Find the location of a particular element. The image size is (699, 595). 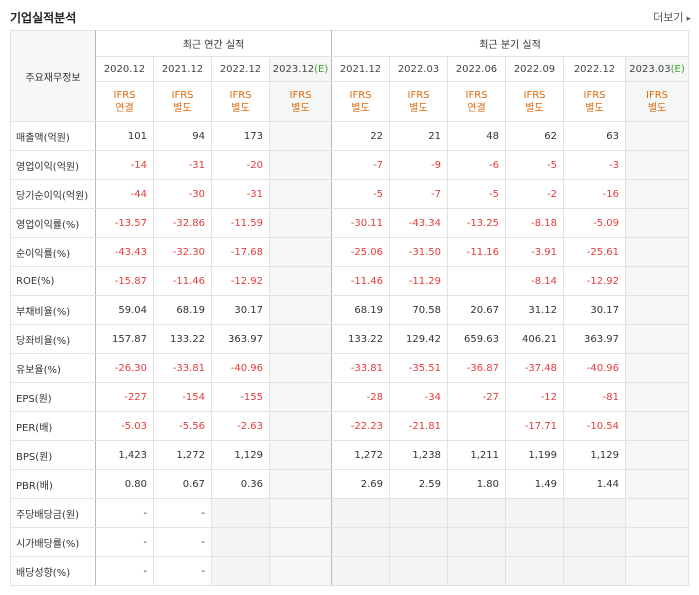

period-year: 2023.12 is located at coordinates (293, 69).